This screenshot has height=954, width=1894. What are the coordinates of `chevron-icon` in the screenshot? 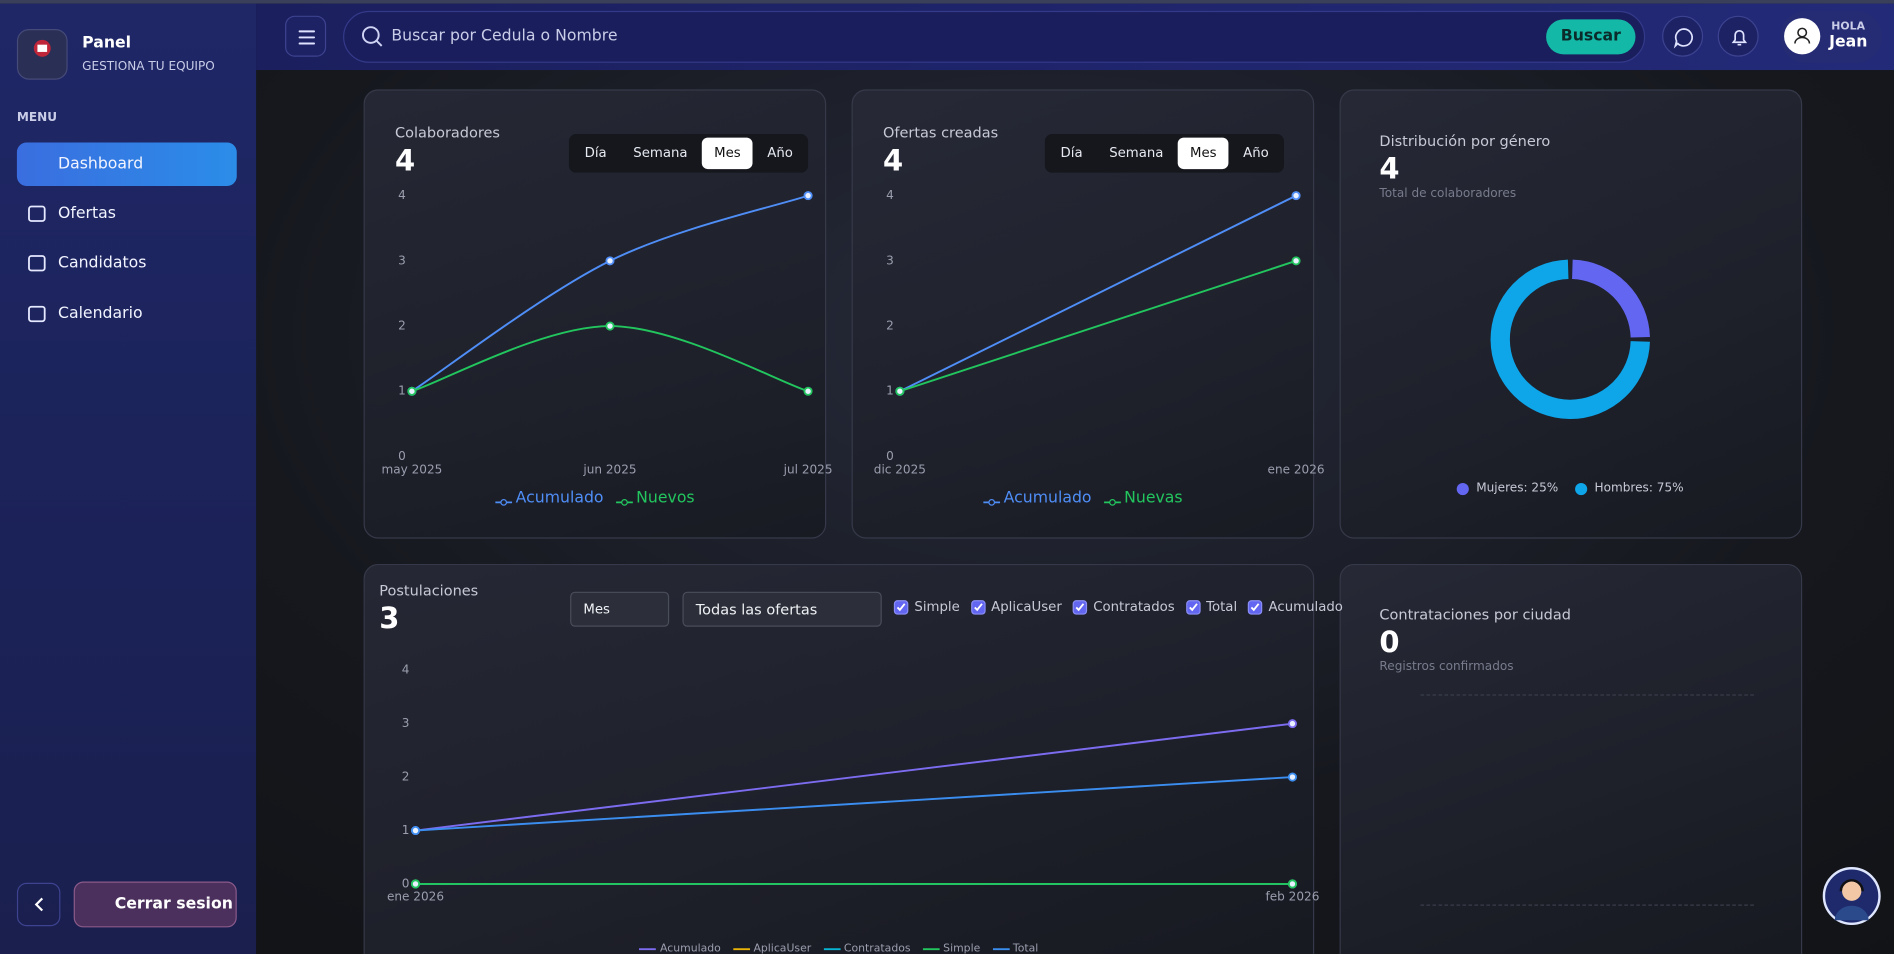 It's located at (39, 904).